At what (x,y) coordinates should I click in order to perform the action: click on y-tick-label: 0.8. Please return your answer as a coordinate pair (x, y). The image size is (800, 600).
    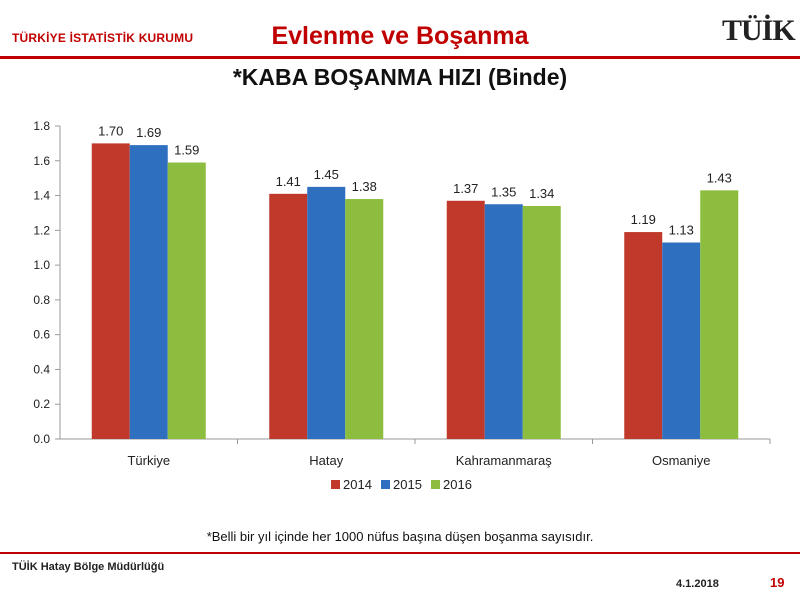
    Looking at the image, I should click on (41, 300).